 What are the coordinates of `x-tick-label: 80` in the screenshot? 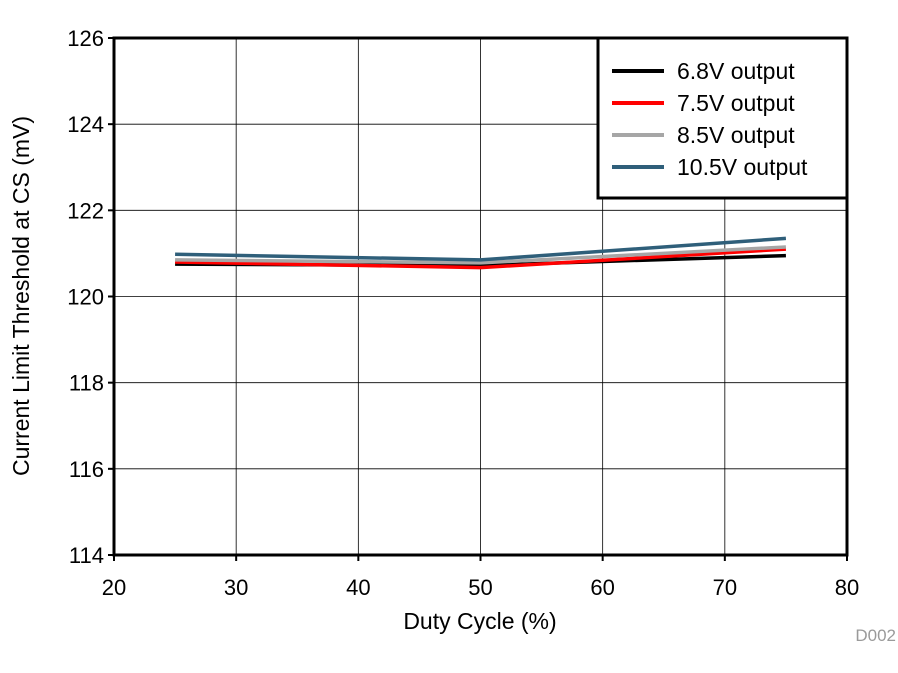 It's located at (847, 587).